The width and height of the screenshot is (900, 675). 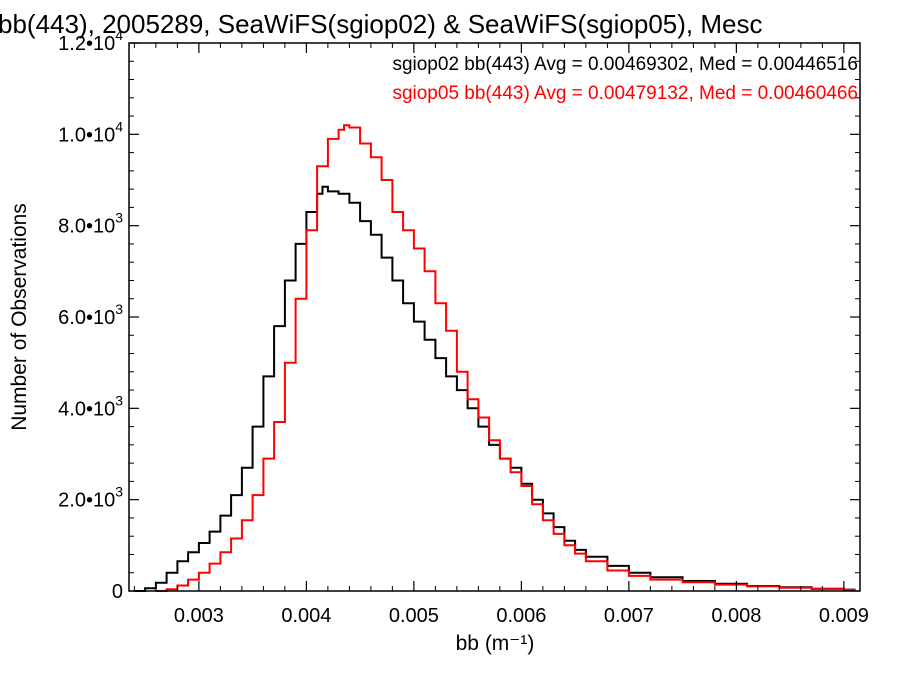 What do you see at coordinates (629, 616) in the screenshot?
I see `x-tick-label: 0.007` at bounding box center [629, 616].